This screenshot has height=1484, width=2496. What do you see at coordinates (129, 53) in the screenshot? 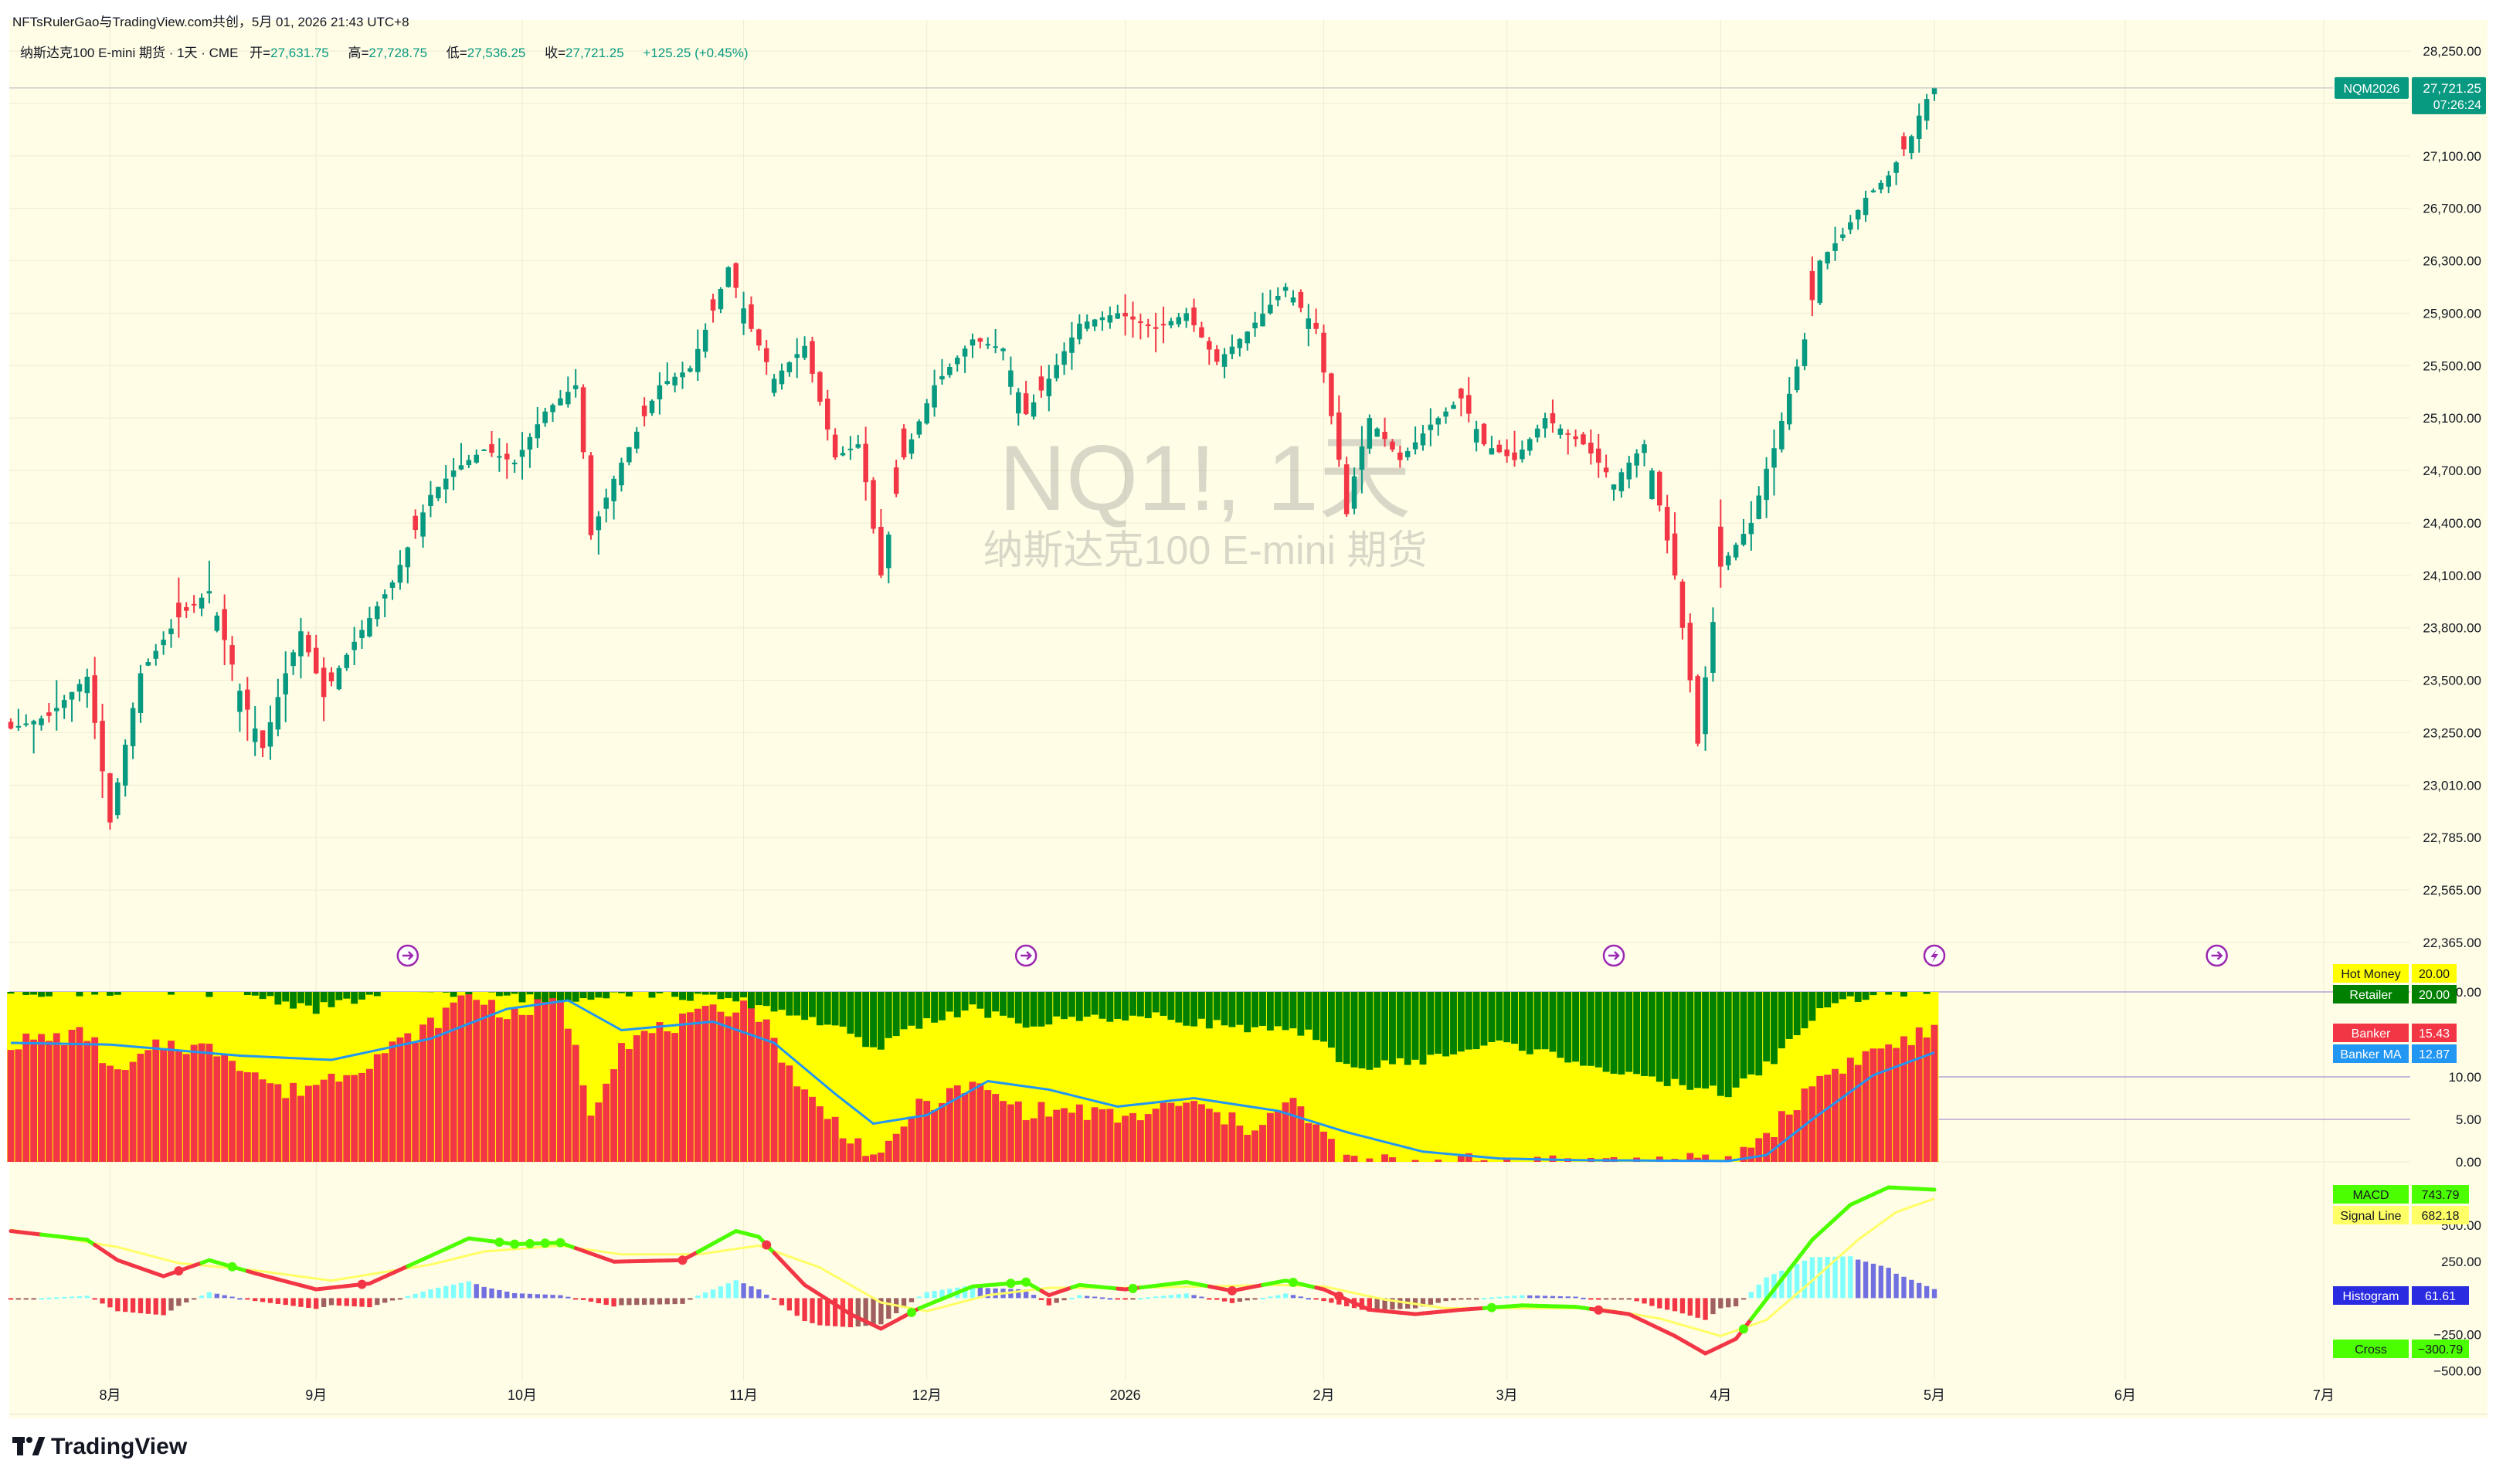
I see `instrument-name: 纳斯达克100 E-mini 期货 · 1天 · CME` at bounding box center [129, 53].